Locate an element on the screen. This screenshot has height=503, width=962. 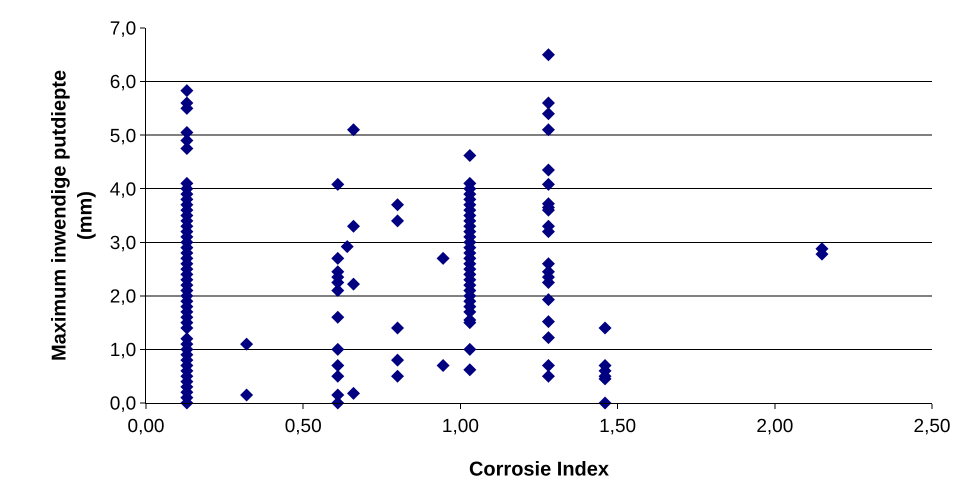
x-tick-label: 0,00 is located at coordinates (146, 426).